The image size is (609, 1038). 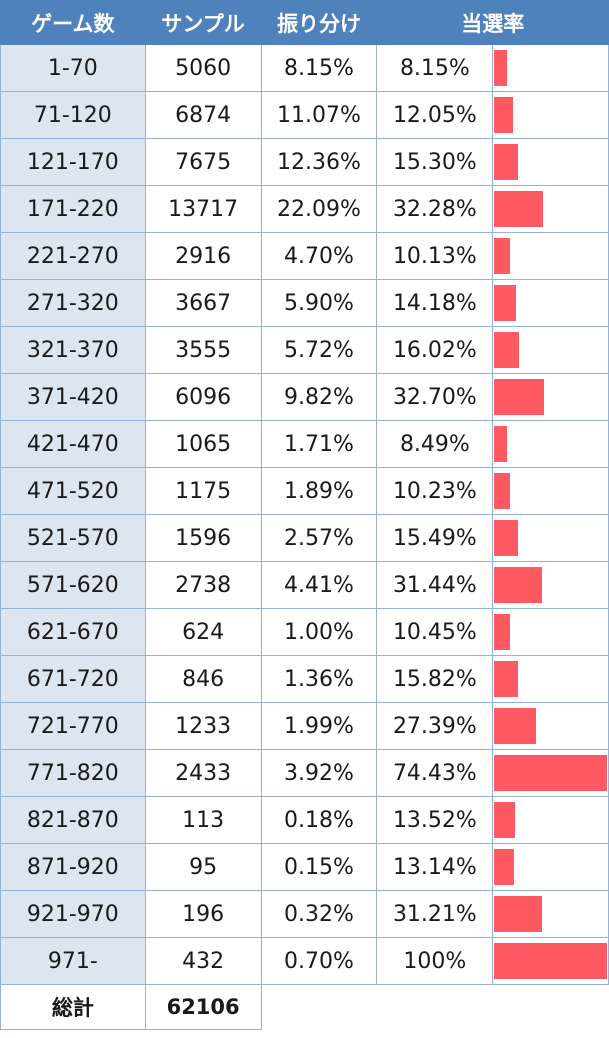 I want to click on table-row: 421-470 1065 1.71% 8.49%, so click(x=304, y=444).